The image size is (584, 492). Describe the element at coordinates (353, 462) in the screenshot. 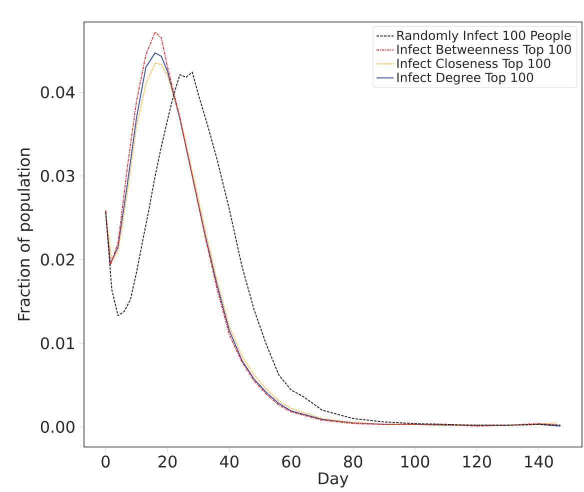

I see `x-tick-label: 80` at that location.